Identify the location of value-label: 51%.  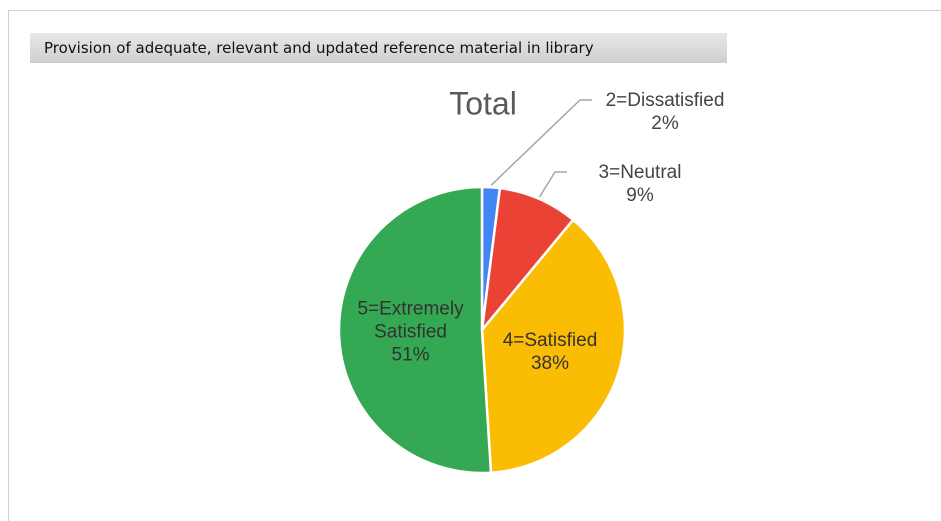
(410, 355).